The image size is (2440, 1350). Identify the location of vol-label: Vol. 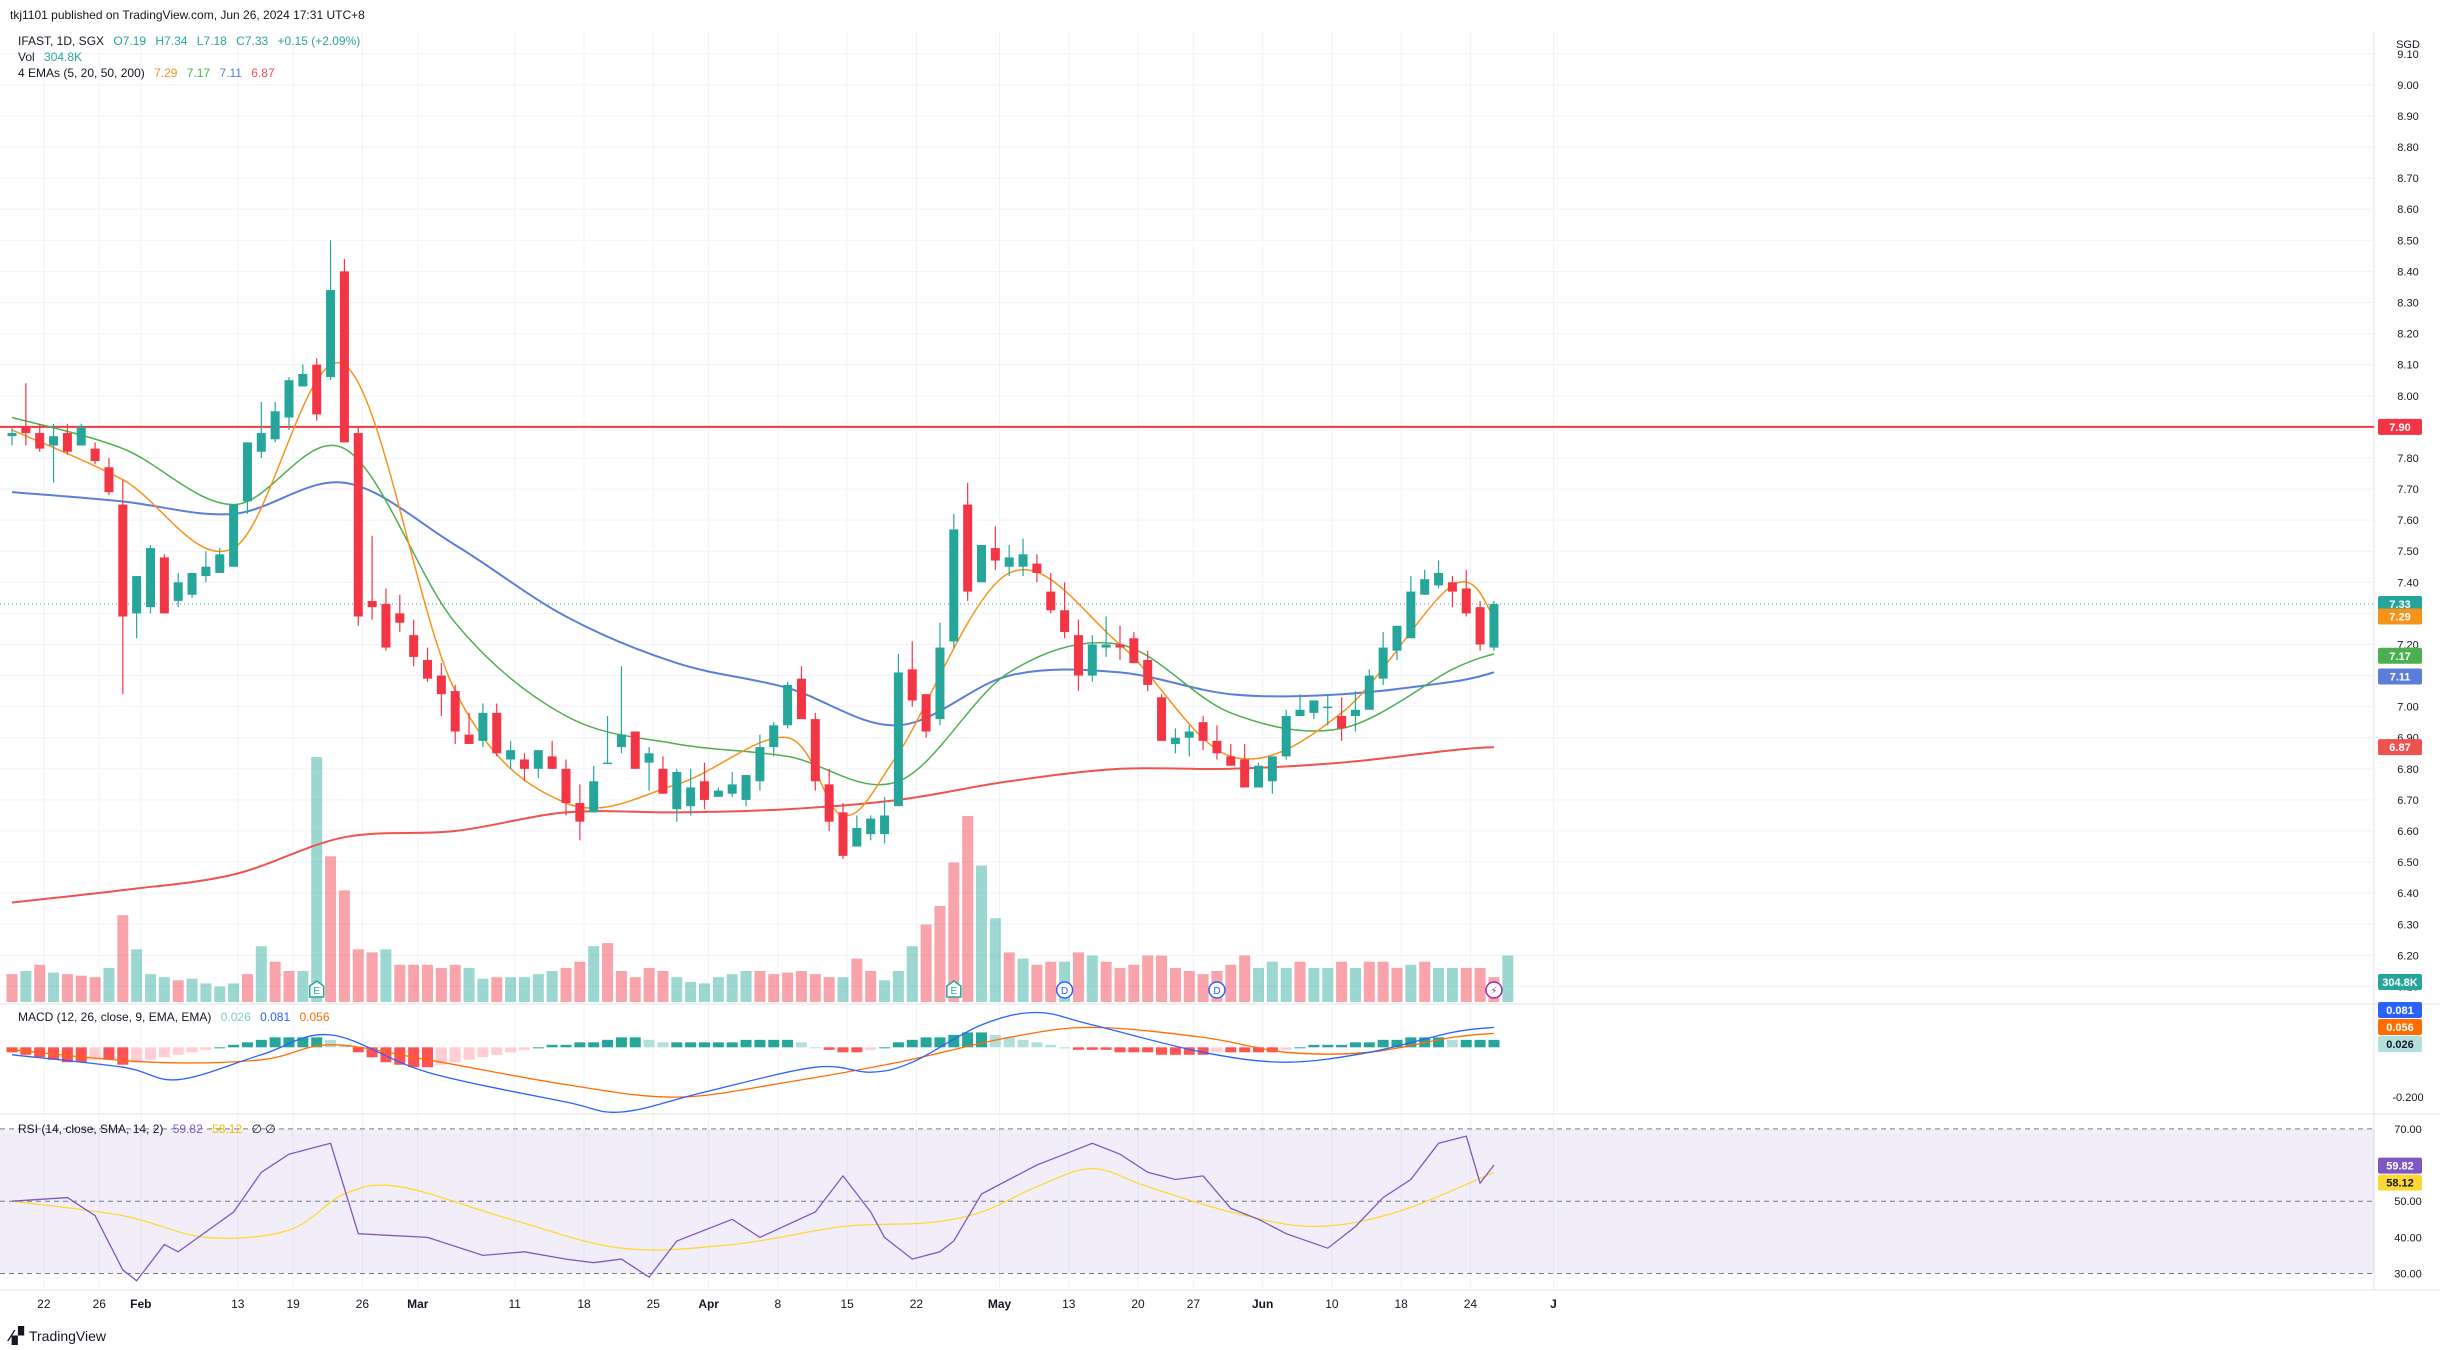
(26, 57).